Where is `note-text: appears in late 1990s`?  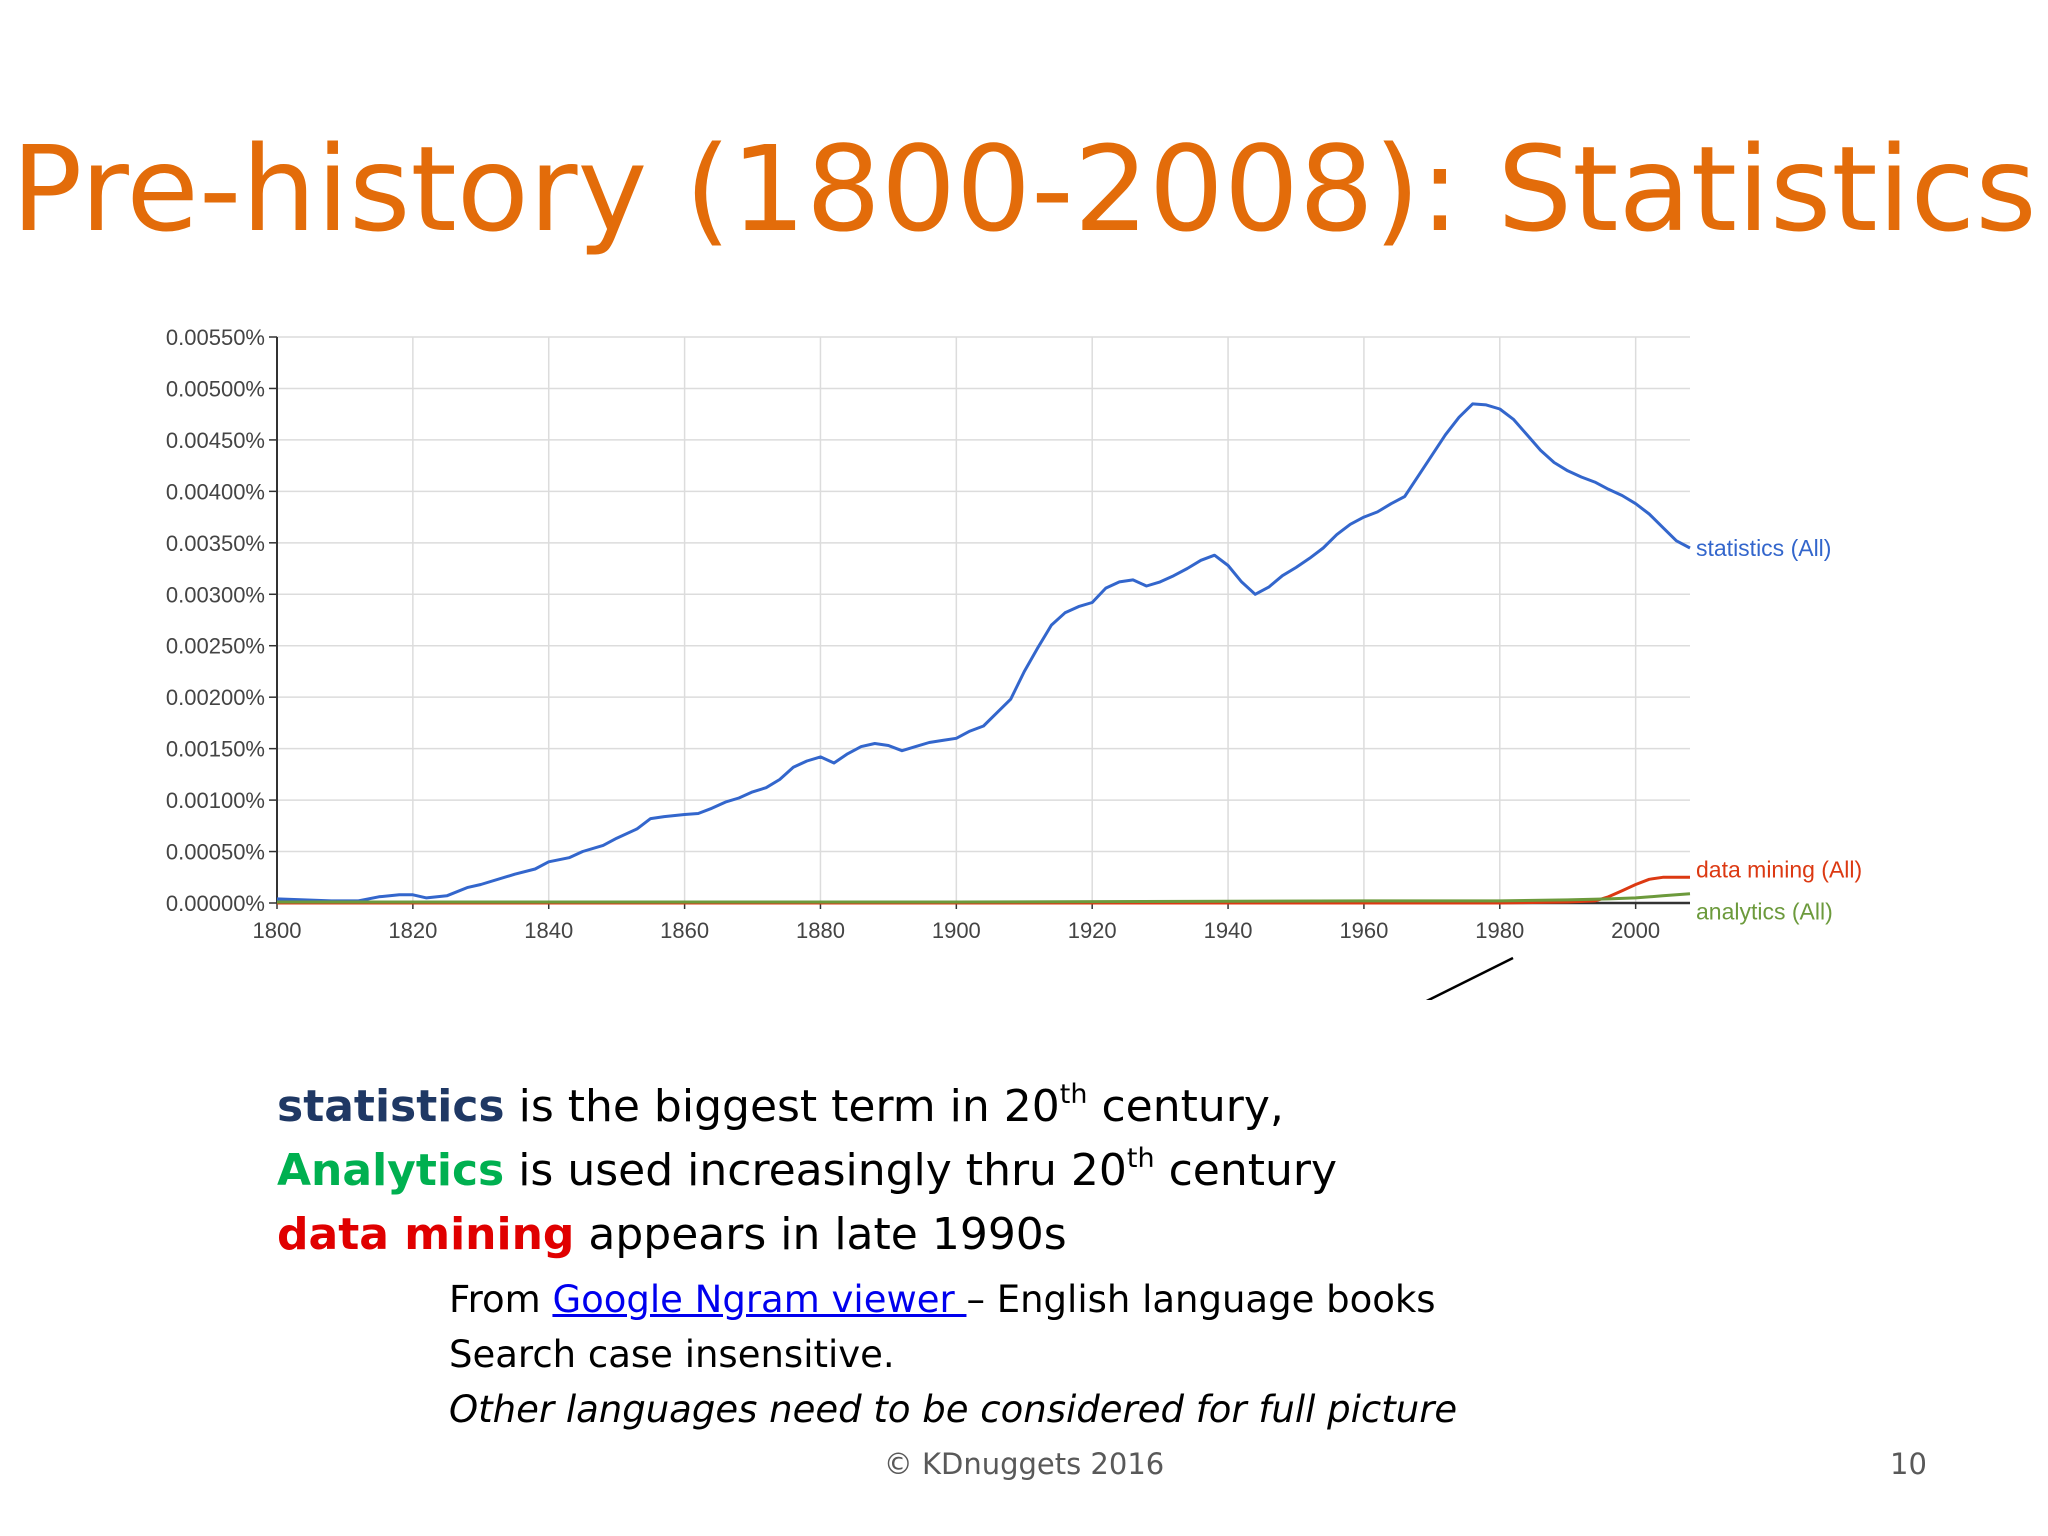 note-text: appears in late 1990s is located at coordinates (820, 1234).